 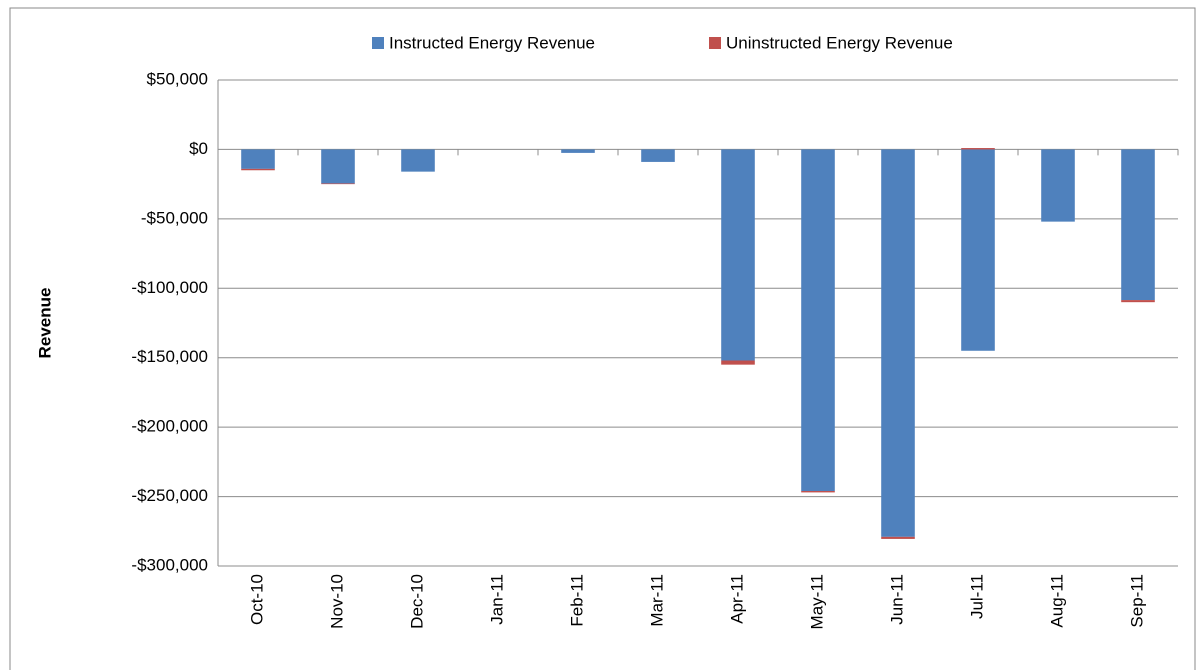 What do you see at coordinates (416, 601) in the screenshot?
I see `x-tick-label: Dec-10` at bounding box center [416, 601].